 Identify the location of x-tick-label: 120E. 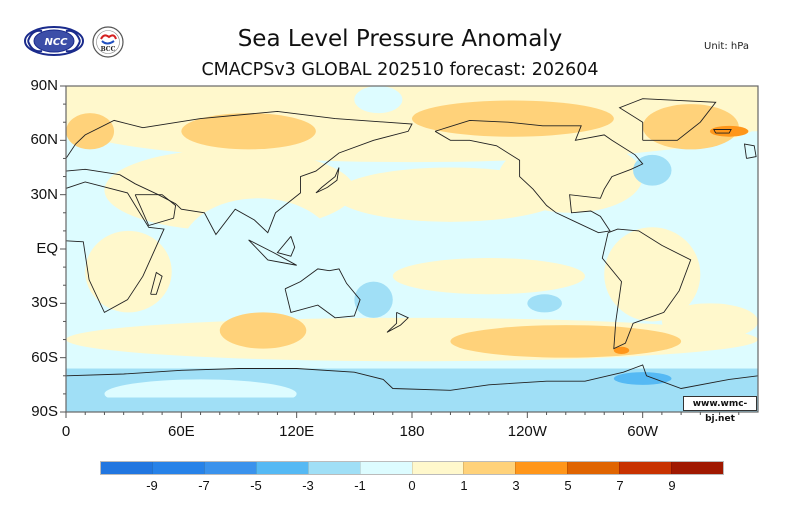
(297, 431).